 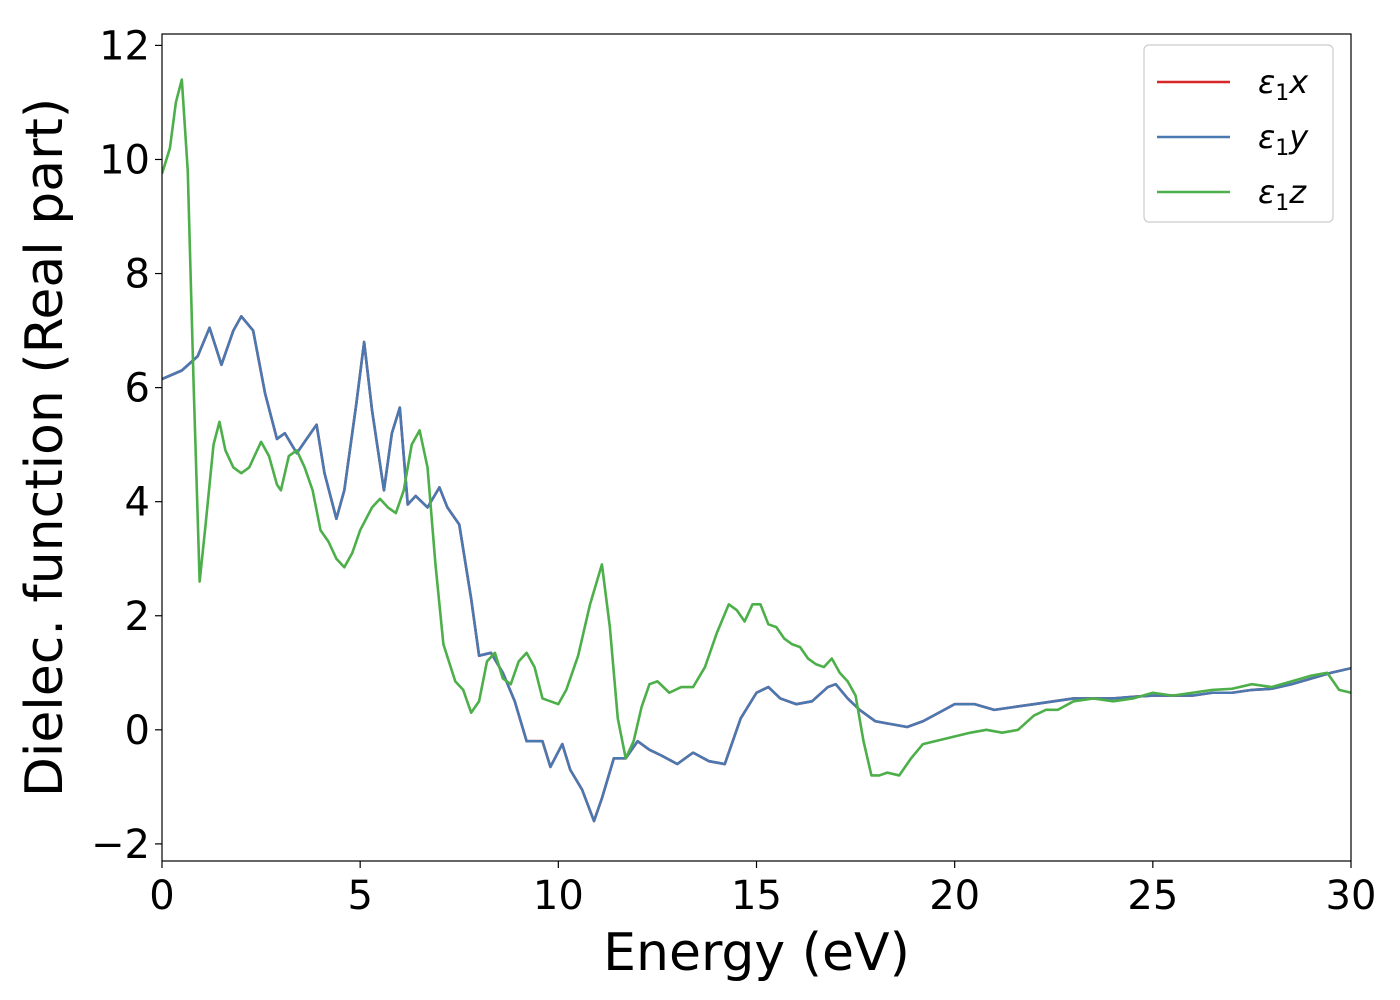 What do you see at coordinates (137, 731) in the screenshot?
I see `y-tick-label: 0` at bounding box center [137, 731].